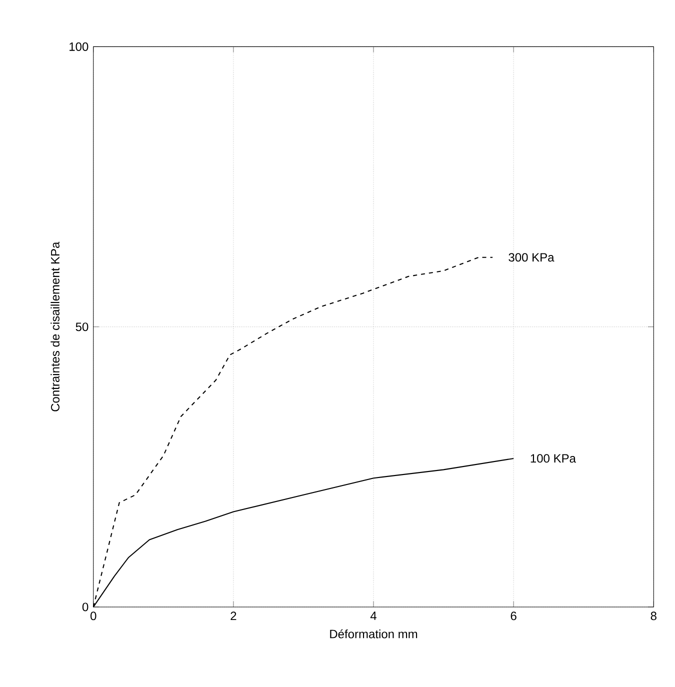  I want to click on x-tick-label: 0, so click(93, 616).